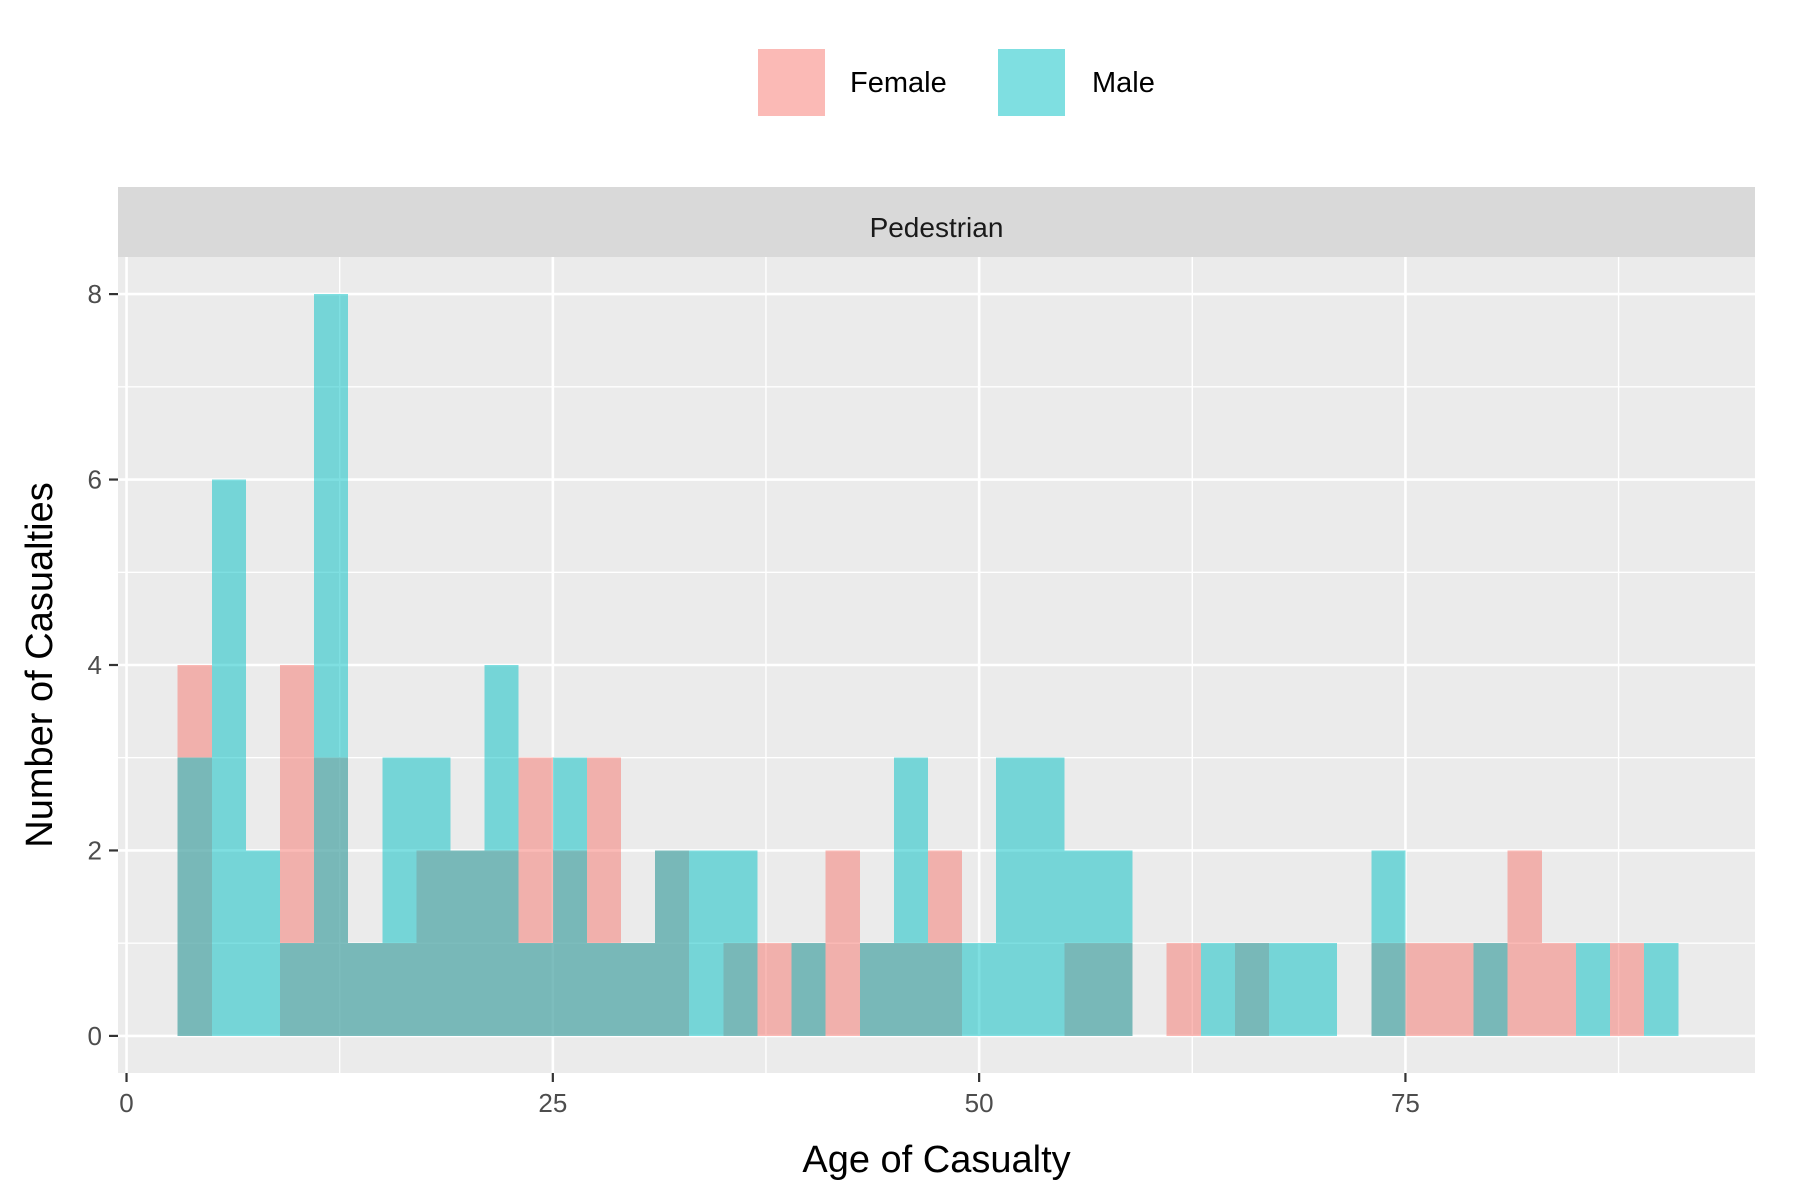  I want to click on legend-key-male, so click(1031, 82).